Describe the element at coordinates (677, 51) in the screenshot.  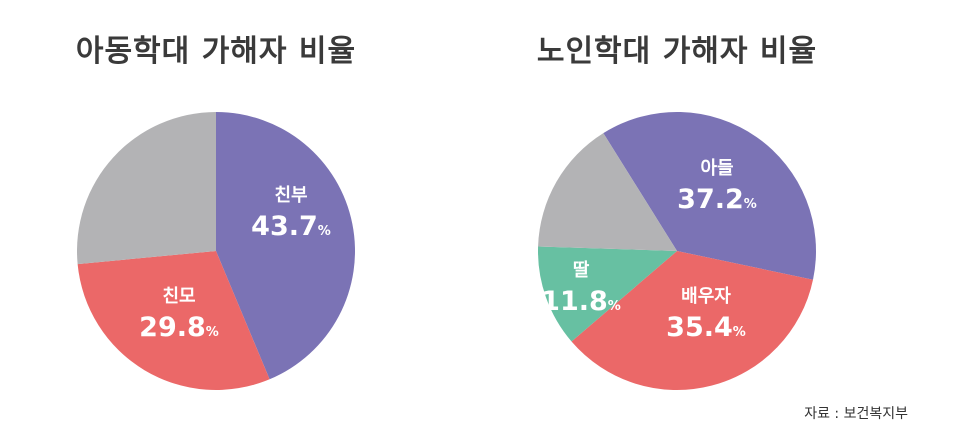
I see `right-chart-title: 노인학대 가해자 비율` at that location.